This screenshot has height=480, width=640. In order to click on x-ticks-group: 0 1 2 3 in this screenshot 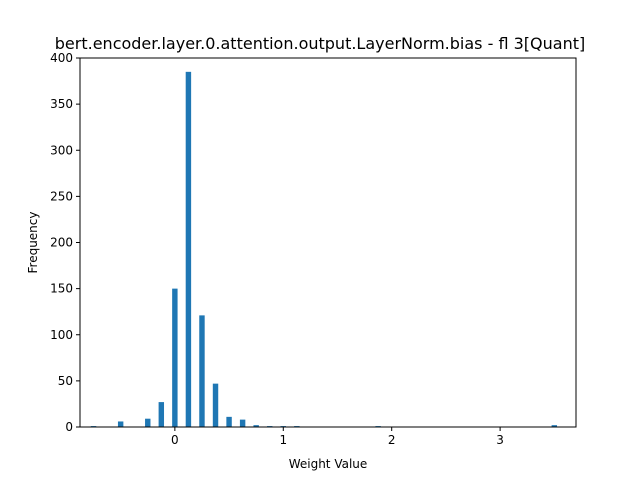, I will do `click(337, 437)`.